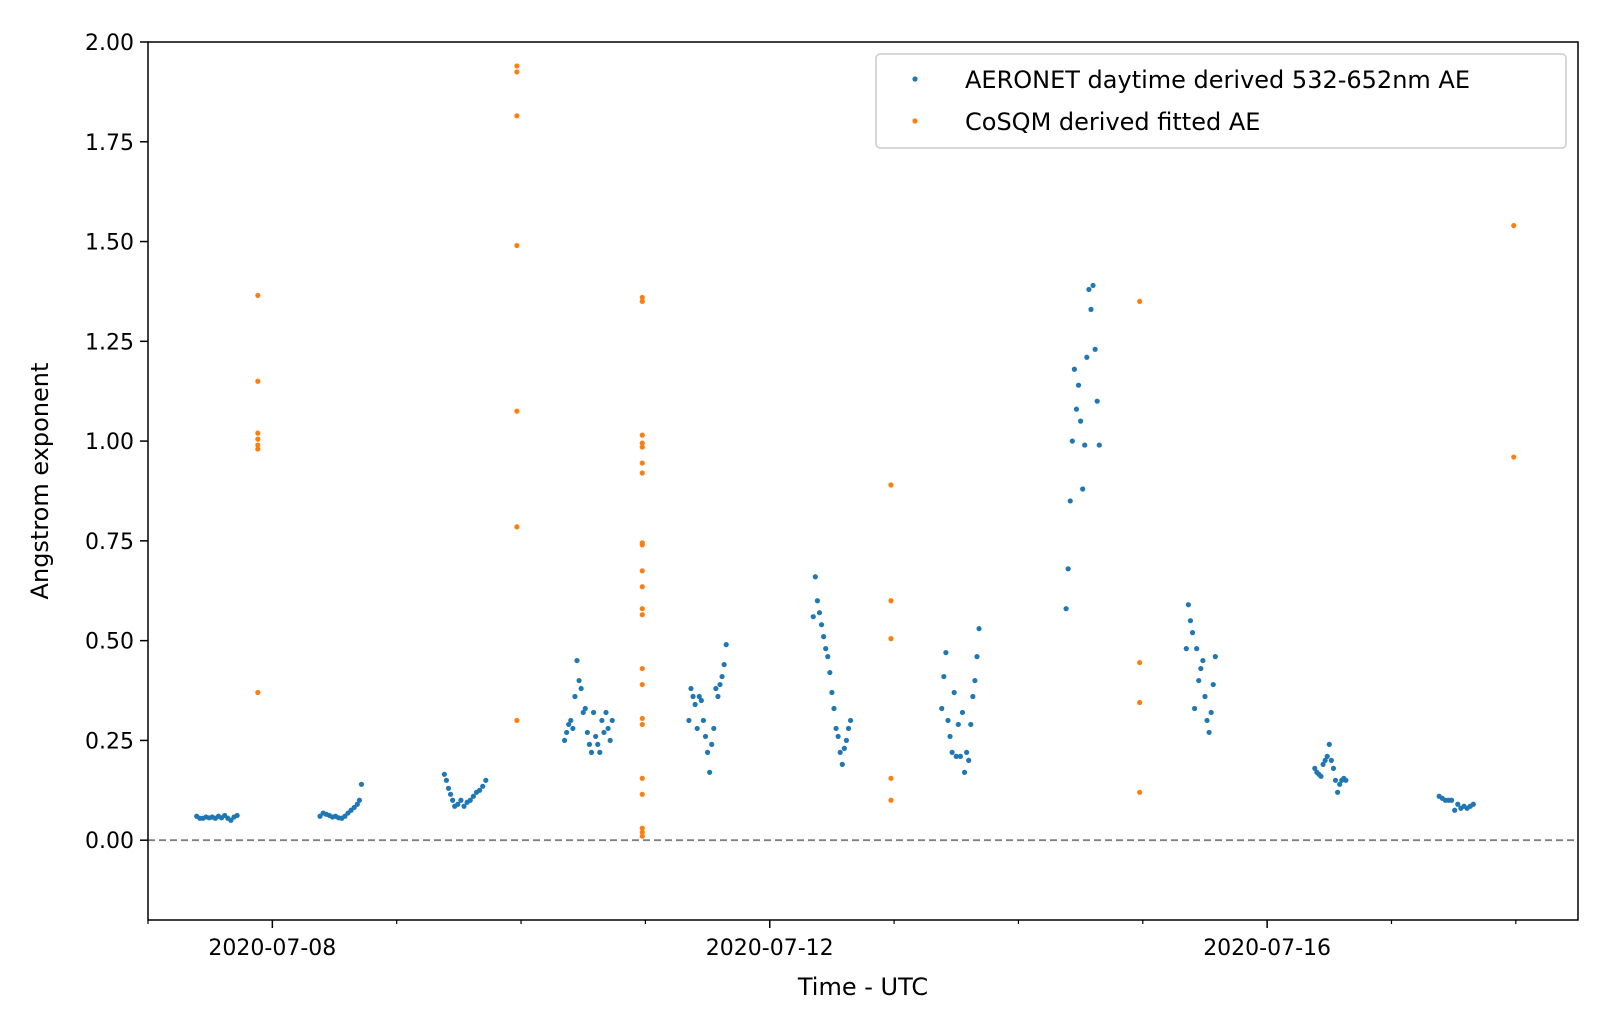 Image resolution: width=1600 pixels, height=1036 pixels. I want to click on y-tick-label: 2.00, so click(109, 43).